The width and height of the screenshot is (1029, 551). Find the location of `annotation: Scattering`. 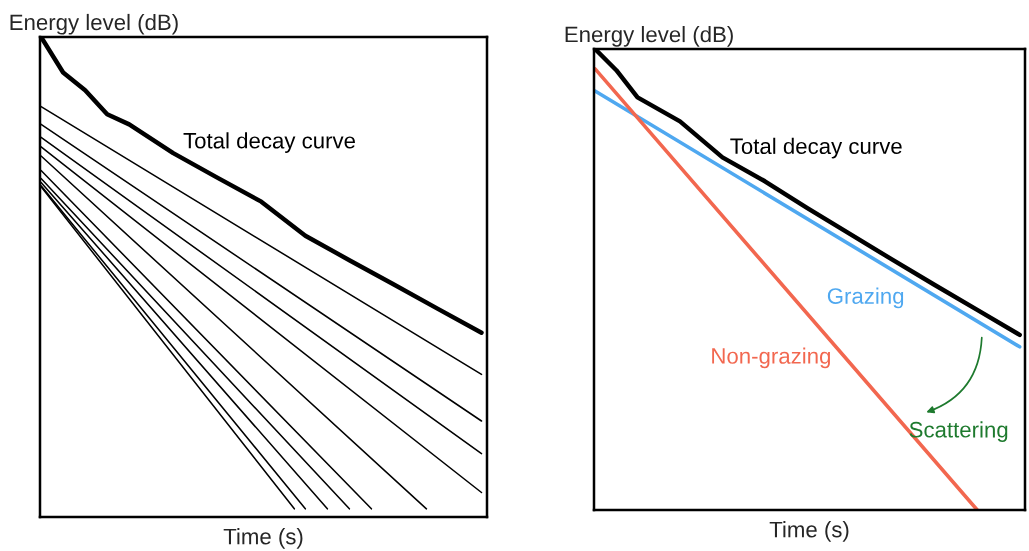

annotation: Scattering is located at coordinates (958, 431).